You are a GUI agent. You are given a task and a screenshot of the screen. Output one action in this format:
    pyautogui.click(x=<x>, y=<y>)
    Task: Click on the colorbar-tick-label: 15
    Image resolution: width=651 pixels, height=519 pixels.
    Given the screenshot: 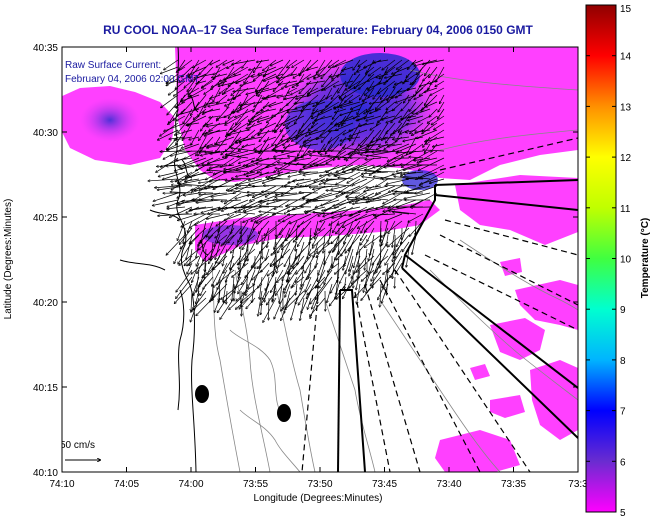 What is the action you would take?
    pyautogui.click(x=626, y=9)
    